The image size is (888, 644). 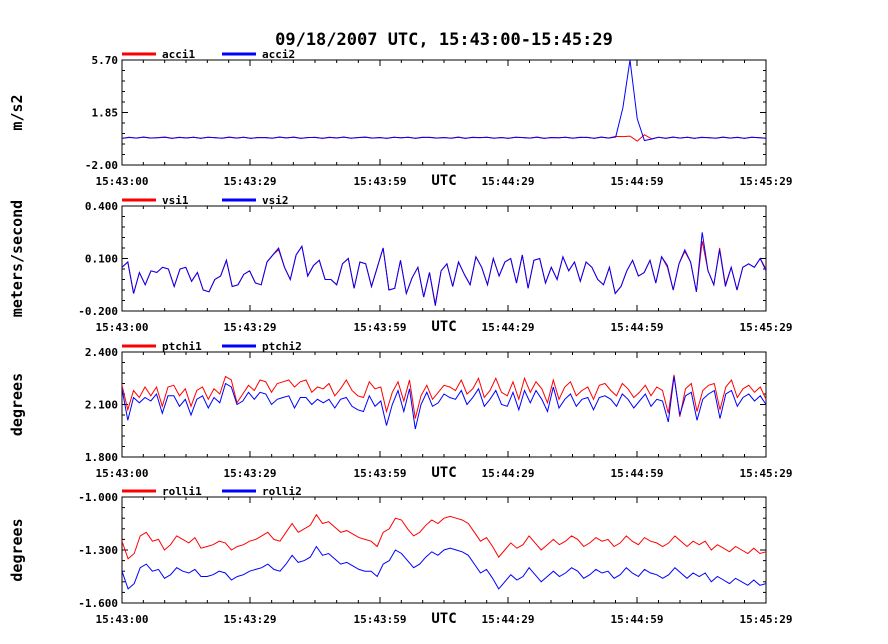 What do you see at coordinates (282, 346) in the screenshot?
I see `legend-label-ptchi2: ptchi2` at bounding box center [282, 346].